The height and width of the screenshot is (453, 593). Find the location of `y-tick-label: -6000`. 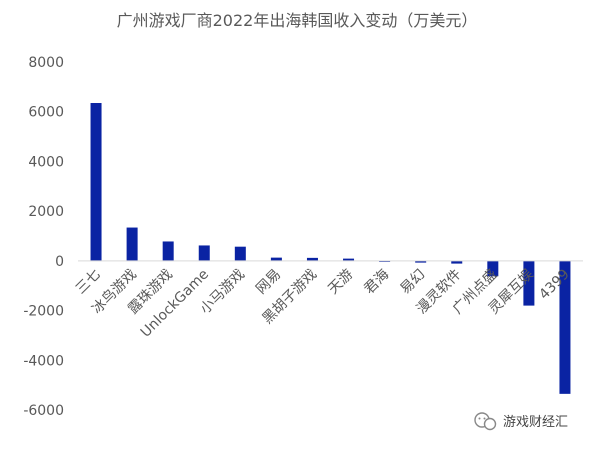

y-tick-label: -6000 is located at coordinates (43, 411).